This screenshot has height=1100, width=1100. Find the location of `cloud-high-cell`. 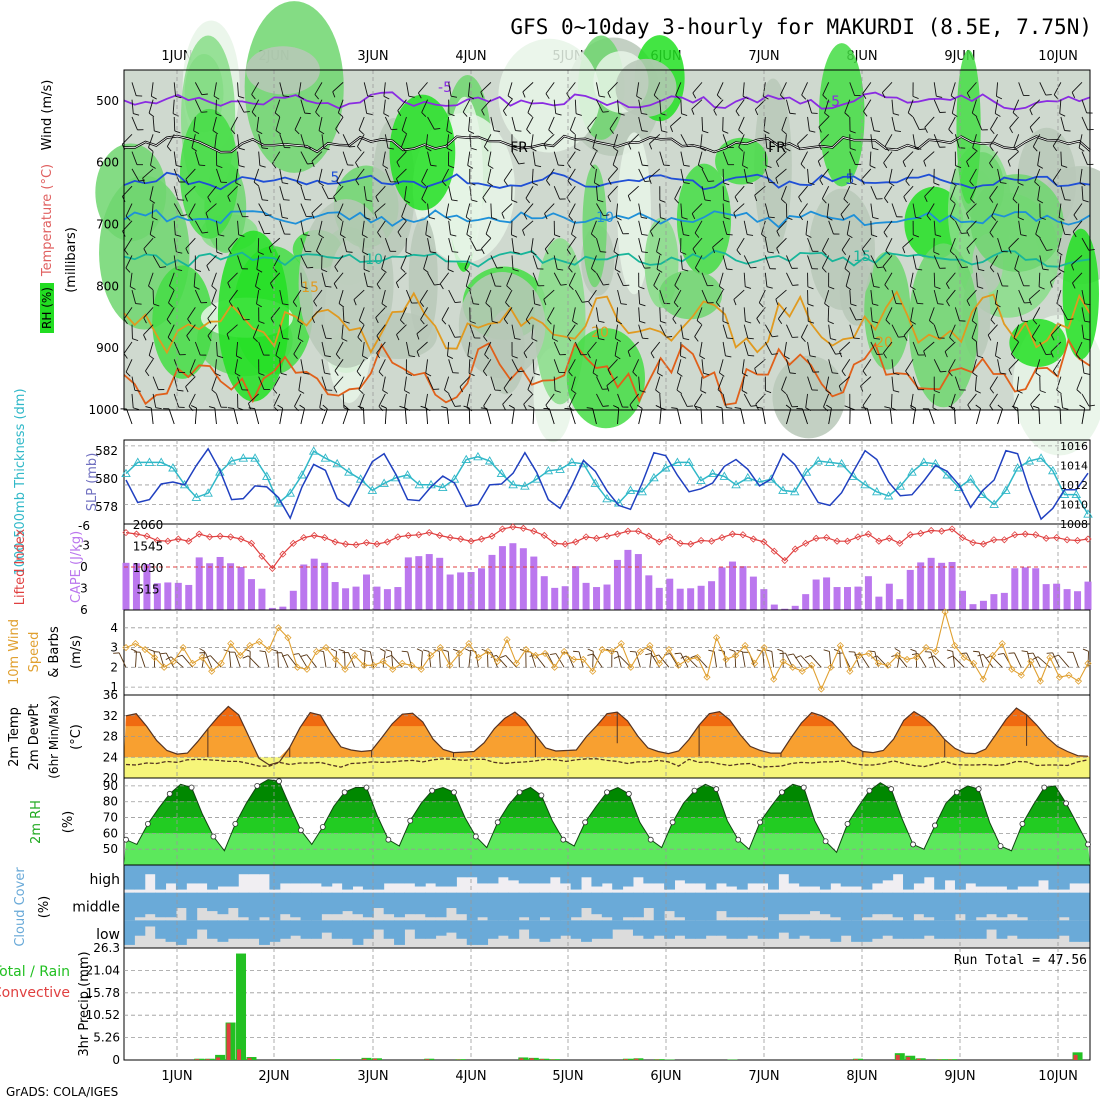

cloud-high-cell is located at coordinates (877, 874).